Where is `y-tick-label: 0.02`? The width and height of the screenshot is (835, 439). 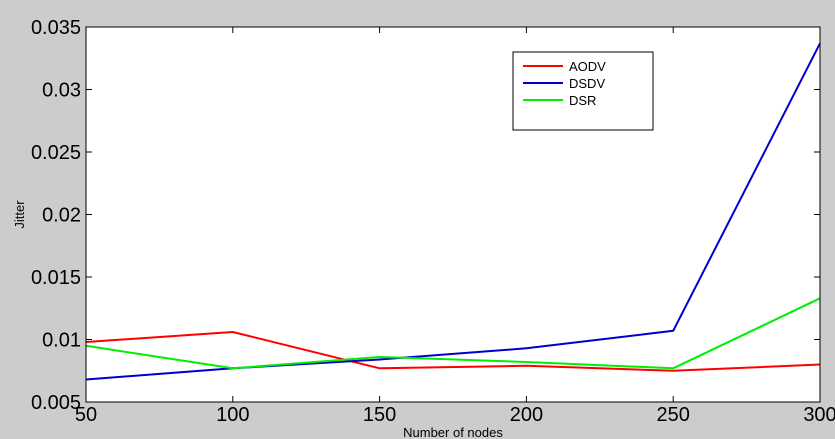 y-tick-label: 0.02 is located at coordinates (61, 216).